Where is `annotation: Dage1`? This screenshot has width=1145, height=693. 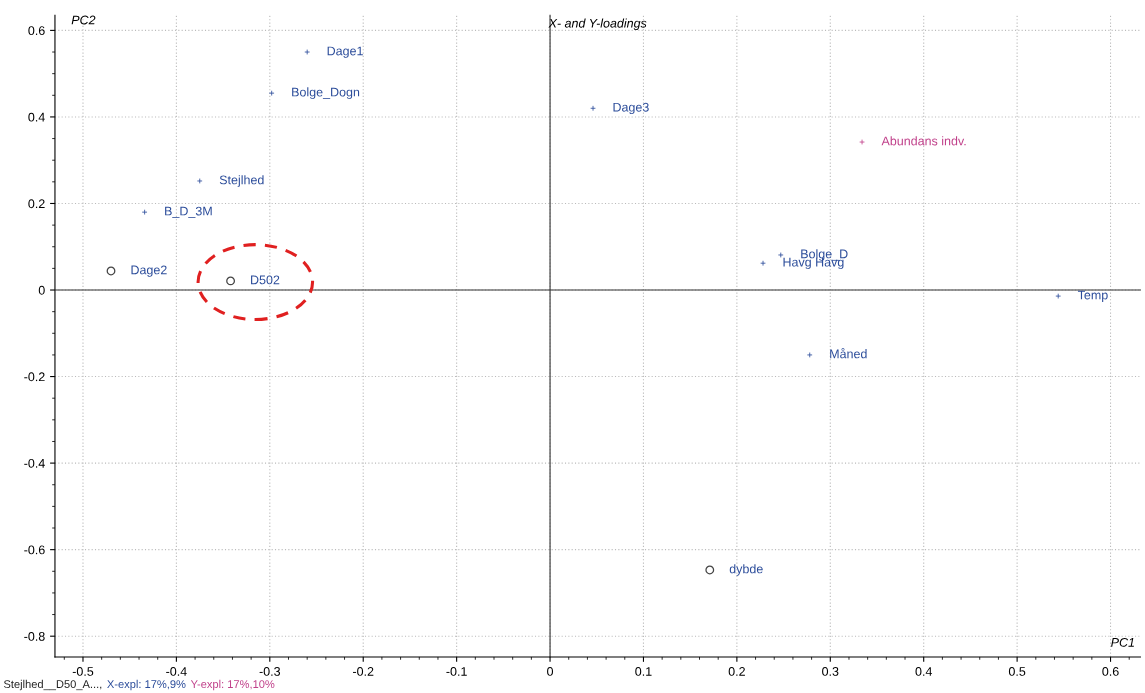
annotation: Dage1 is located at coordinates (345, 52).